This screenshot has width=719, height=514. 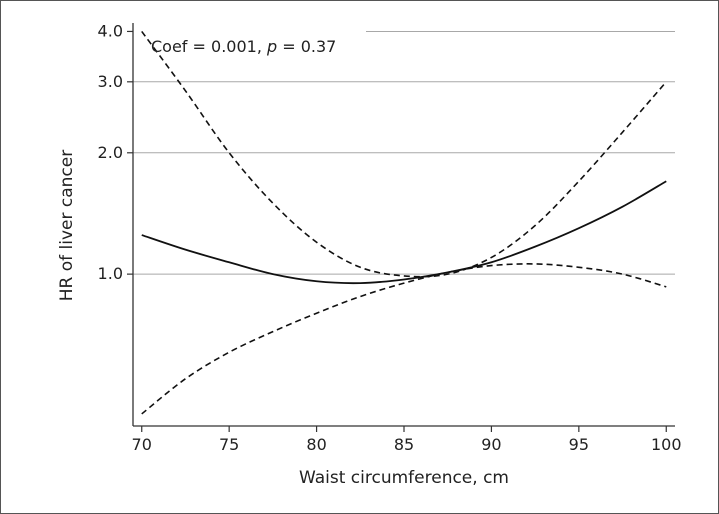 What do you see at coordinates (142, 444) in the screenshot?
I see `x-tick-label: 70` at bounding box center [142, 444].